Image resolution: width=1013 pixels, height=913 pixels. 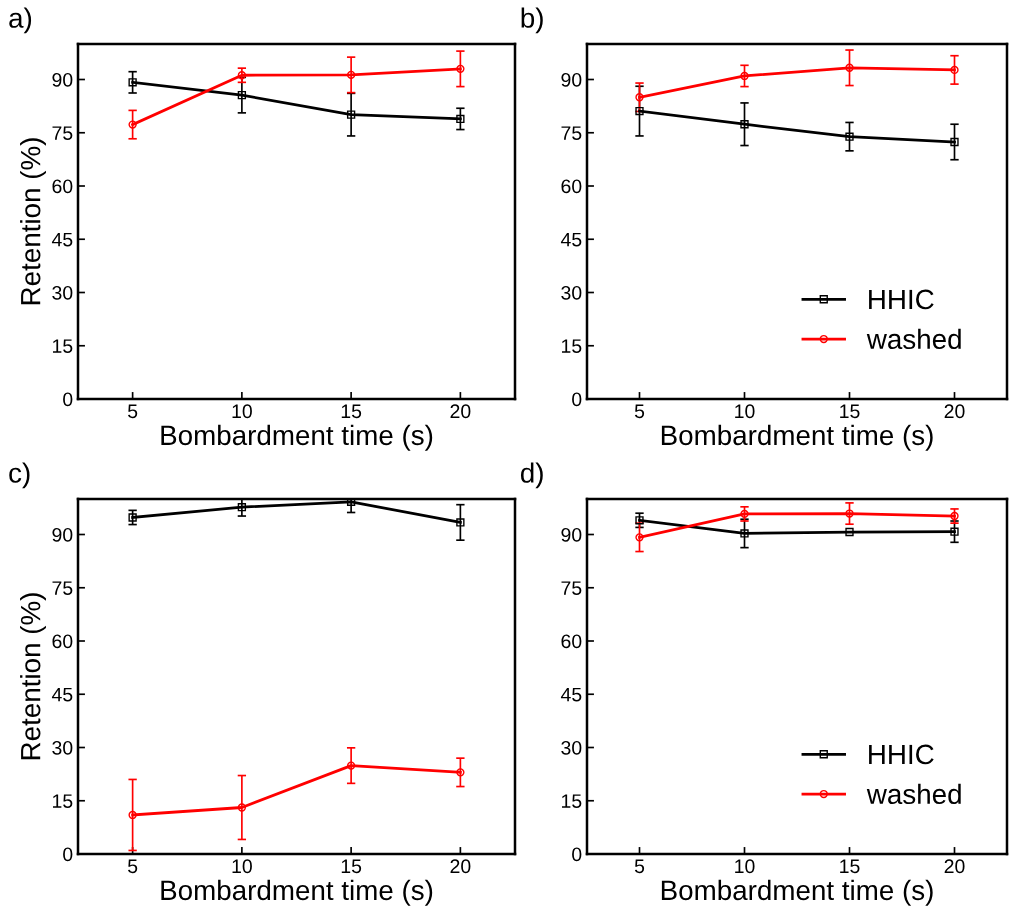 What do you see at coordinates (532, 20) in the screenshot?
I see `chart-title: b)` at bounding box center [532, 20].